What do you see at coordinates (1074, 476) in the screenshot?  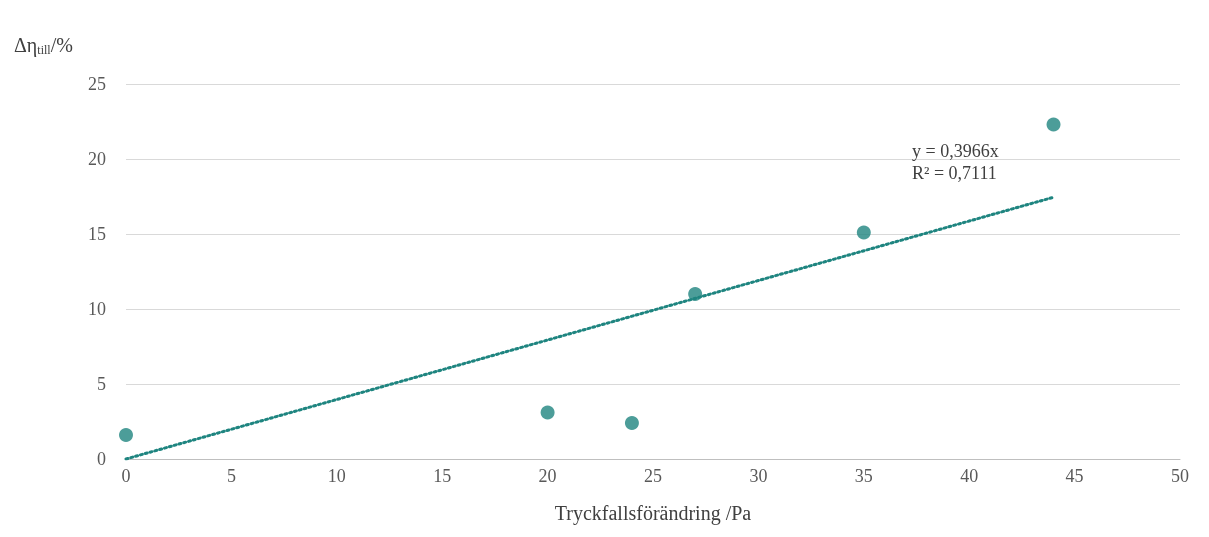 I see `x-tick-label: 45` at bounding box center [1074, 476].